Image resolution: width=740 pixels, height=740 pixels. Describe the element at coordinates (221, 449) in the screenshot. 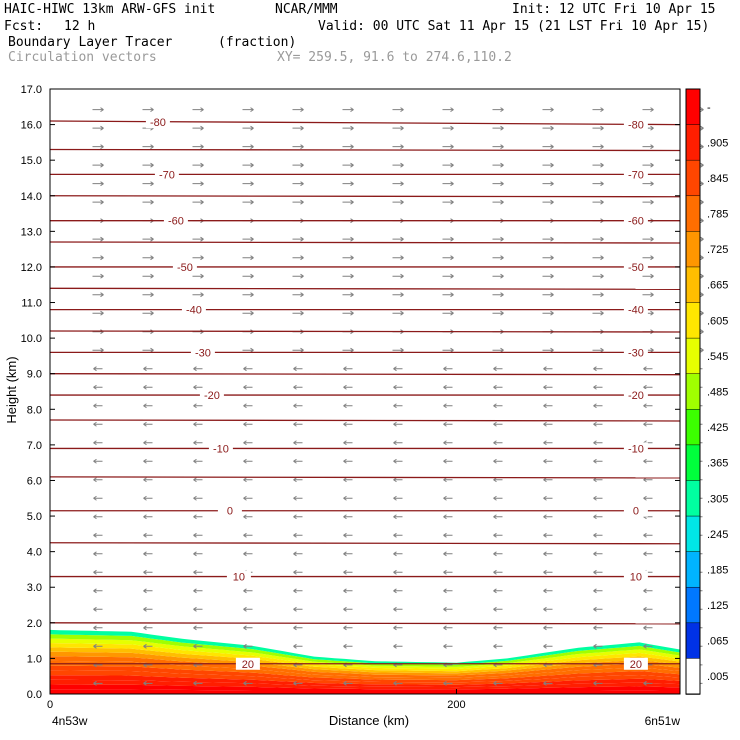

I see `contour-label: -10` at that location.